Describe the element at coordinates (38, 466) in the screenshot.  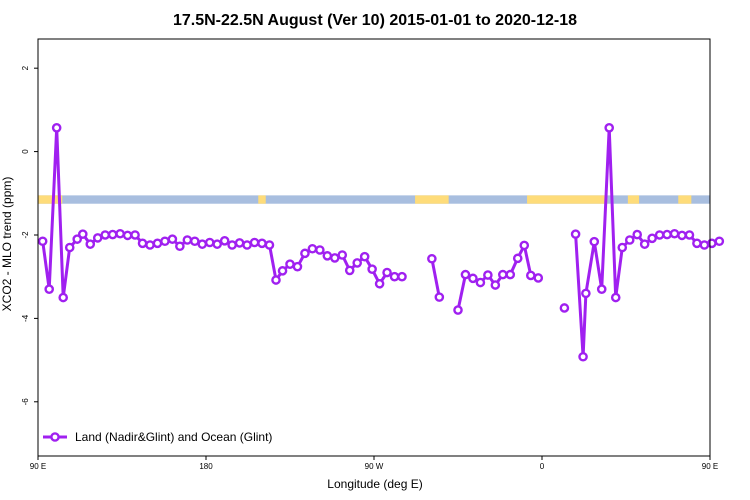
I see `x-tick-label-0: 90 E` at that location.